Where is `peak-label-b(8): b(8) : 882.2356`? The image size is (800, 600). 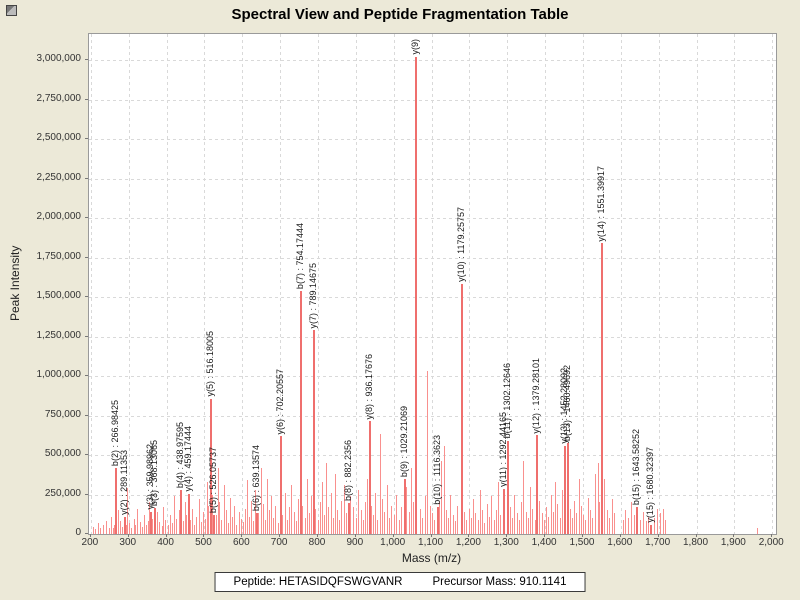 peak-label-b(8): b(8) : 882.2356 is located at coordinates (348, 471).